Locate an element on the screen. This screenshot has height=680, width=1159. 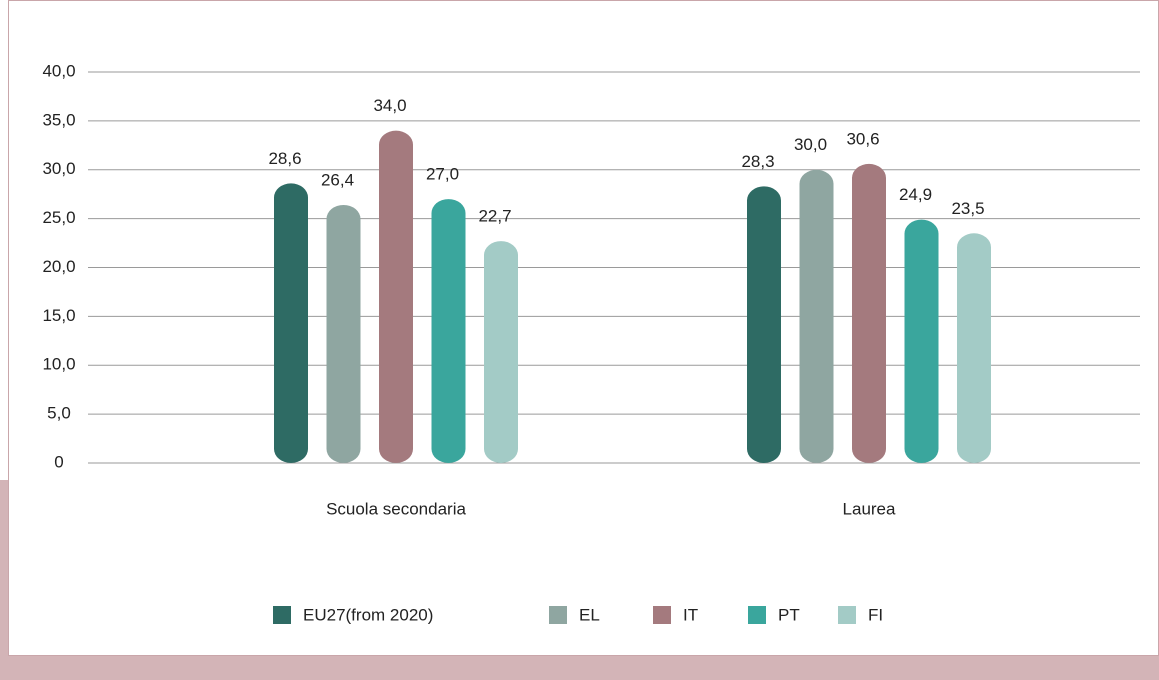
y-tick-label: 25,0 is located at coordinates (58, 217).